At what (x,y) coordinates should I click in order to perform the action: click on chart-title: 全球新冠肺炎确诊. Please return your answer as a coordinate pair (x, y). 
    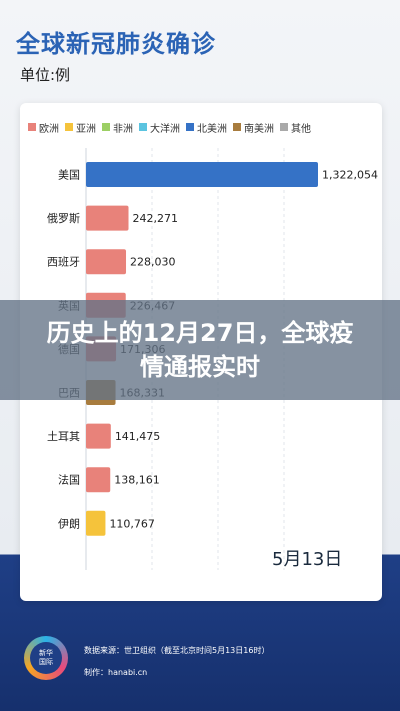
    Looking at the image, I should click on (116, 44).